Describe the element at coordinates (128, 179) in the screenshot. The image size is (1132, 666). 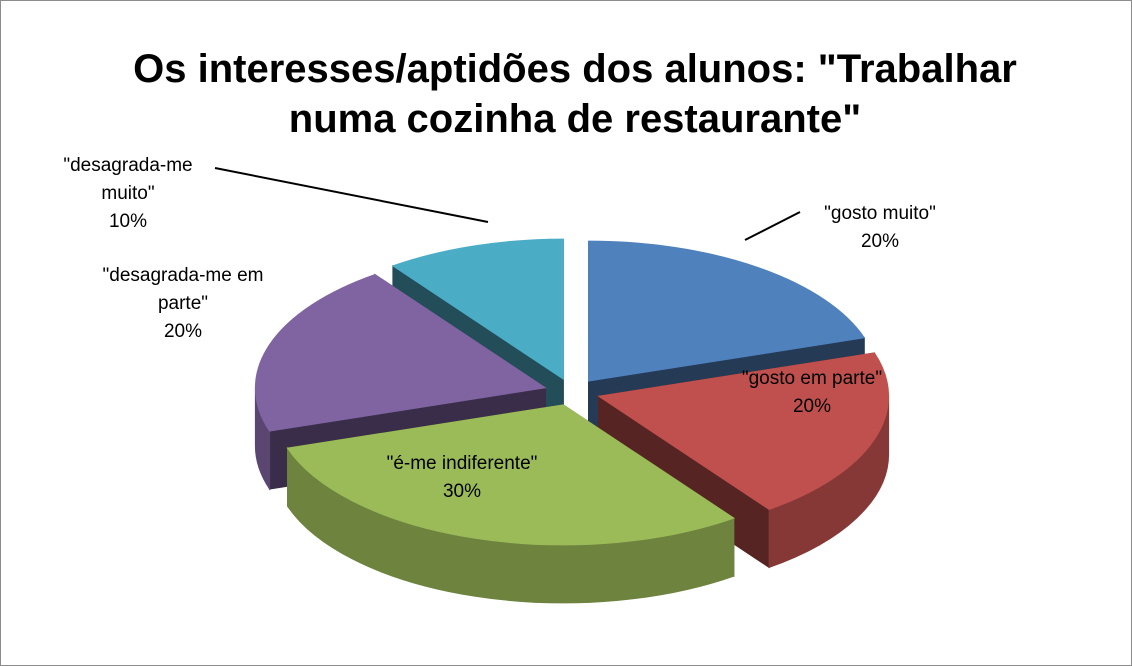
I see `slice-name: "desagrada-me muito"` at that location.